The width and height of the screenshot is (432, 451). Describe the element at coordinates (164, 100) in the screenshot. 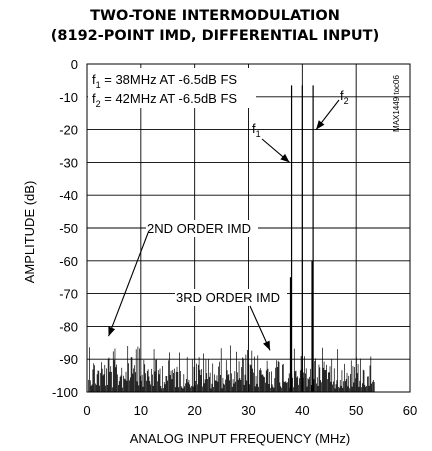

I see `legend-note-2: f2 = 42MHz AT -6.5dB FS` at that location.